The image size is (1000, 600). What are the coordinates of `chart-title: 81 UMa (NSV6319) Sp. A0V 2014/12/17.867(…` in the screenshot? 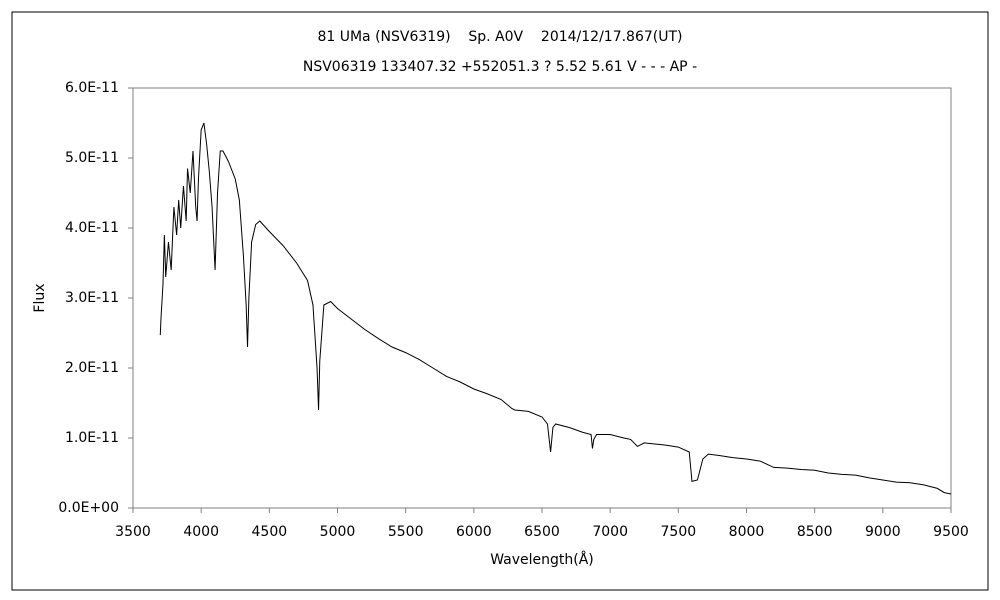 It's located at (499, 37).